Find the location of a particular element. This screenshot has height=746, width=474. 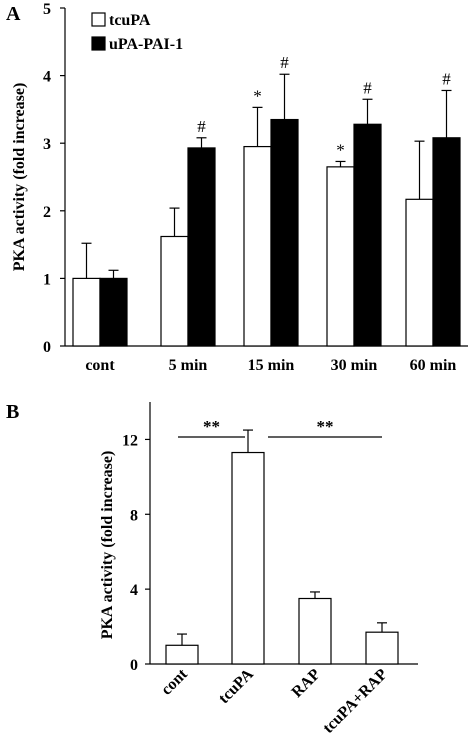

panel-a-y-tick-label: 0 is located at coordinates (47, 347).